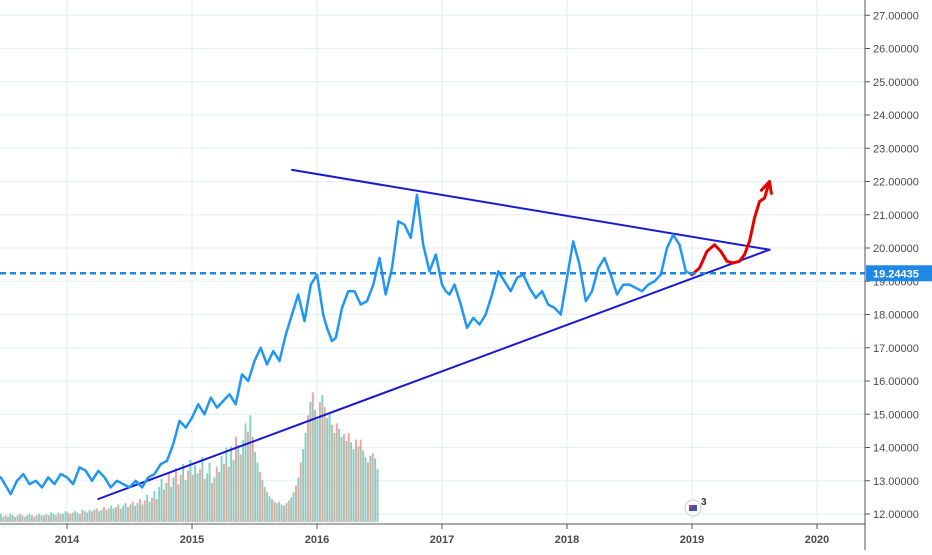 The height and width of the screenshot is (555, 932). Describe the element at coordinates (896, 482) in the screenshot. I see `y-tick-label: 13.00000` at that location.